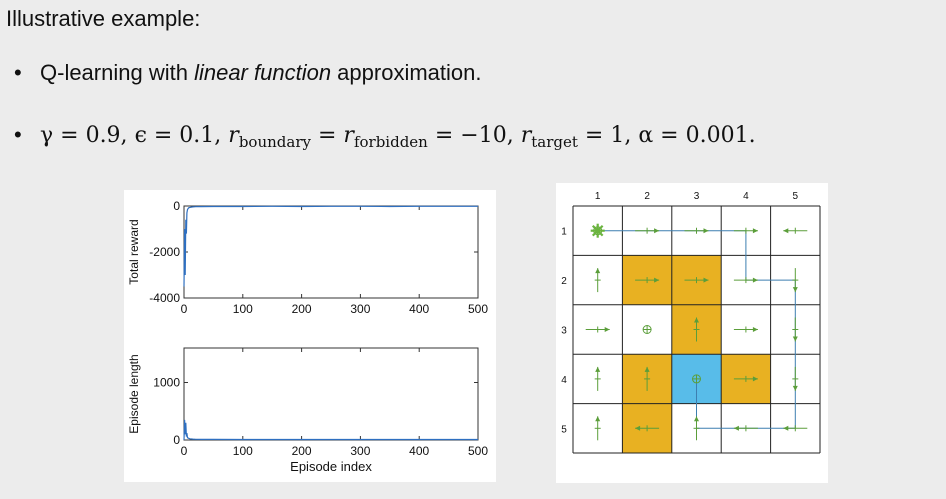  Describe the element at coordinates (796, 196) in the screenshot. I see `column-label: 5` at that location.